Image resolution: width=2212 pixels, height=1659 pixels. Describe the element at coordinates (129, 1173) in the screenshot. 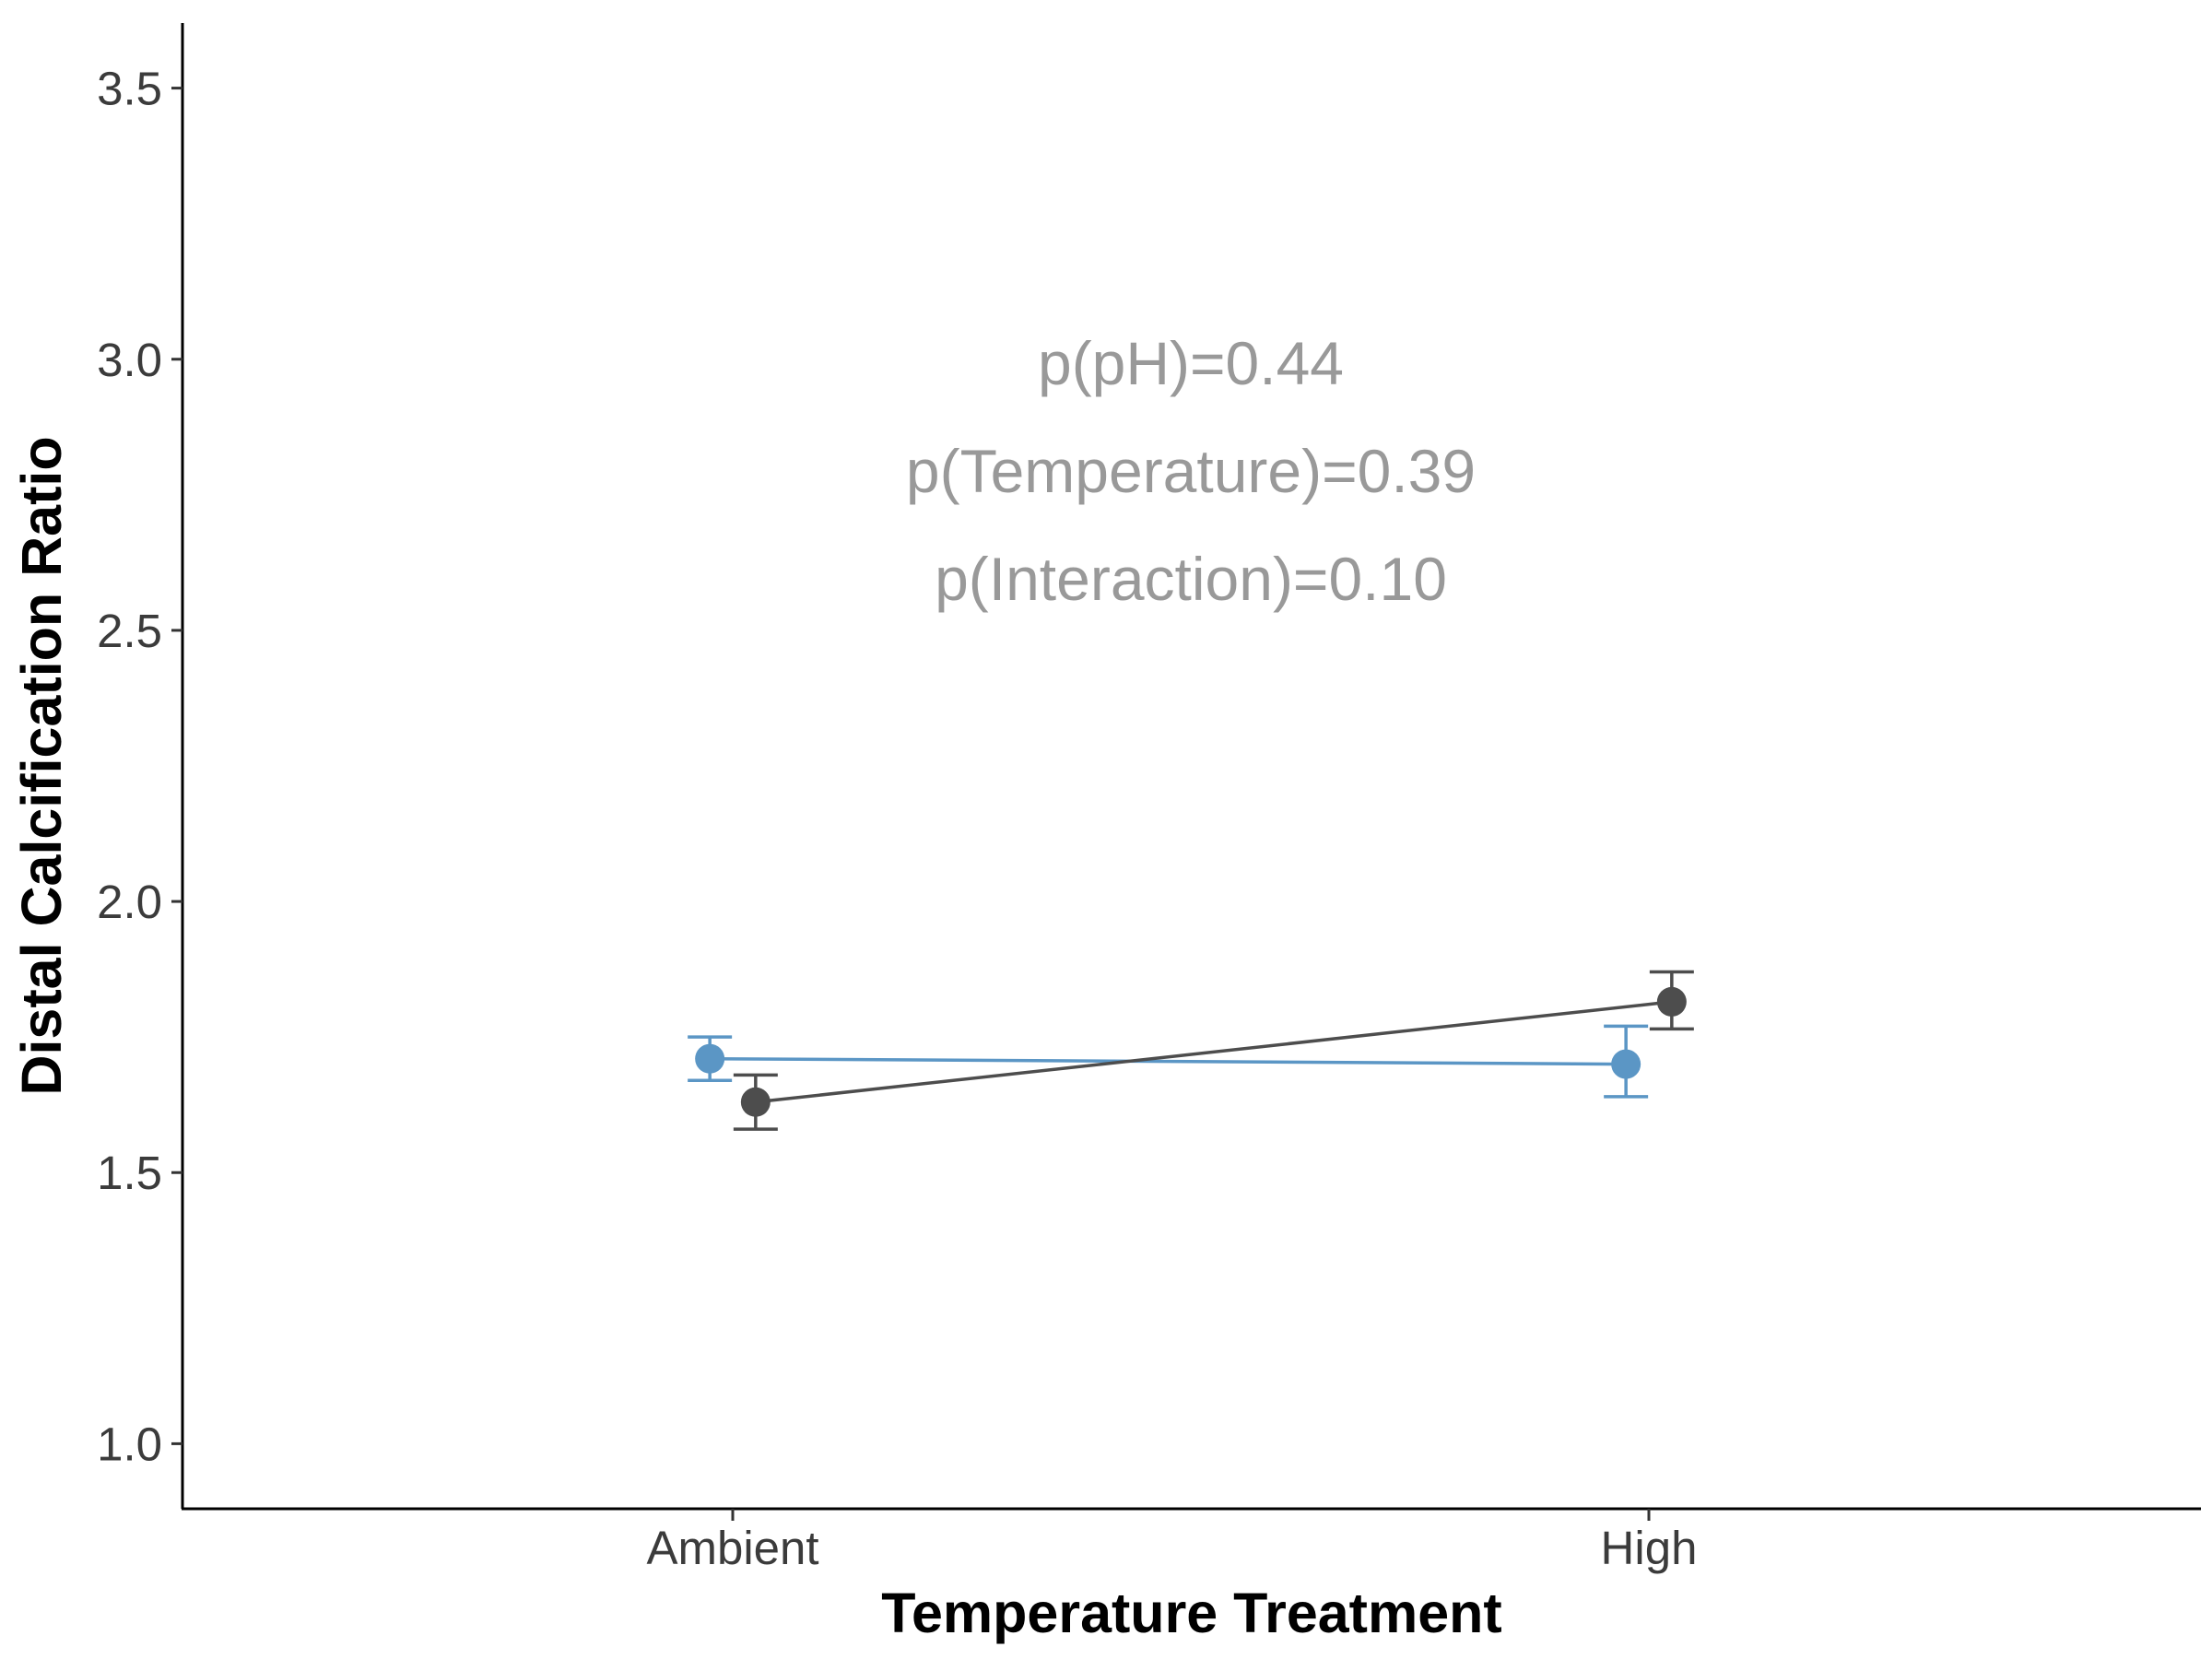

I see `y-tick-label: 1.5` at that location.